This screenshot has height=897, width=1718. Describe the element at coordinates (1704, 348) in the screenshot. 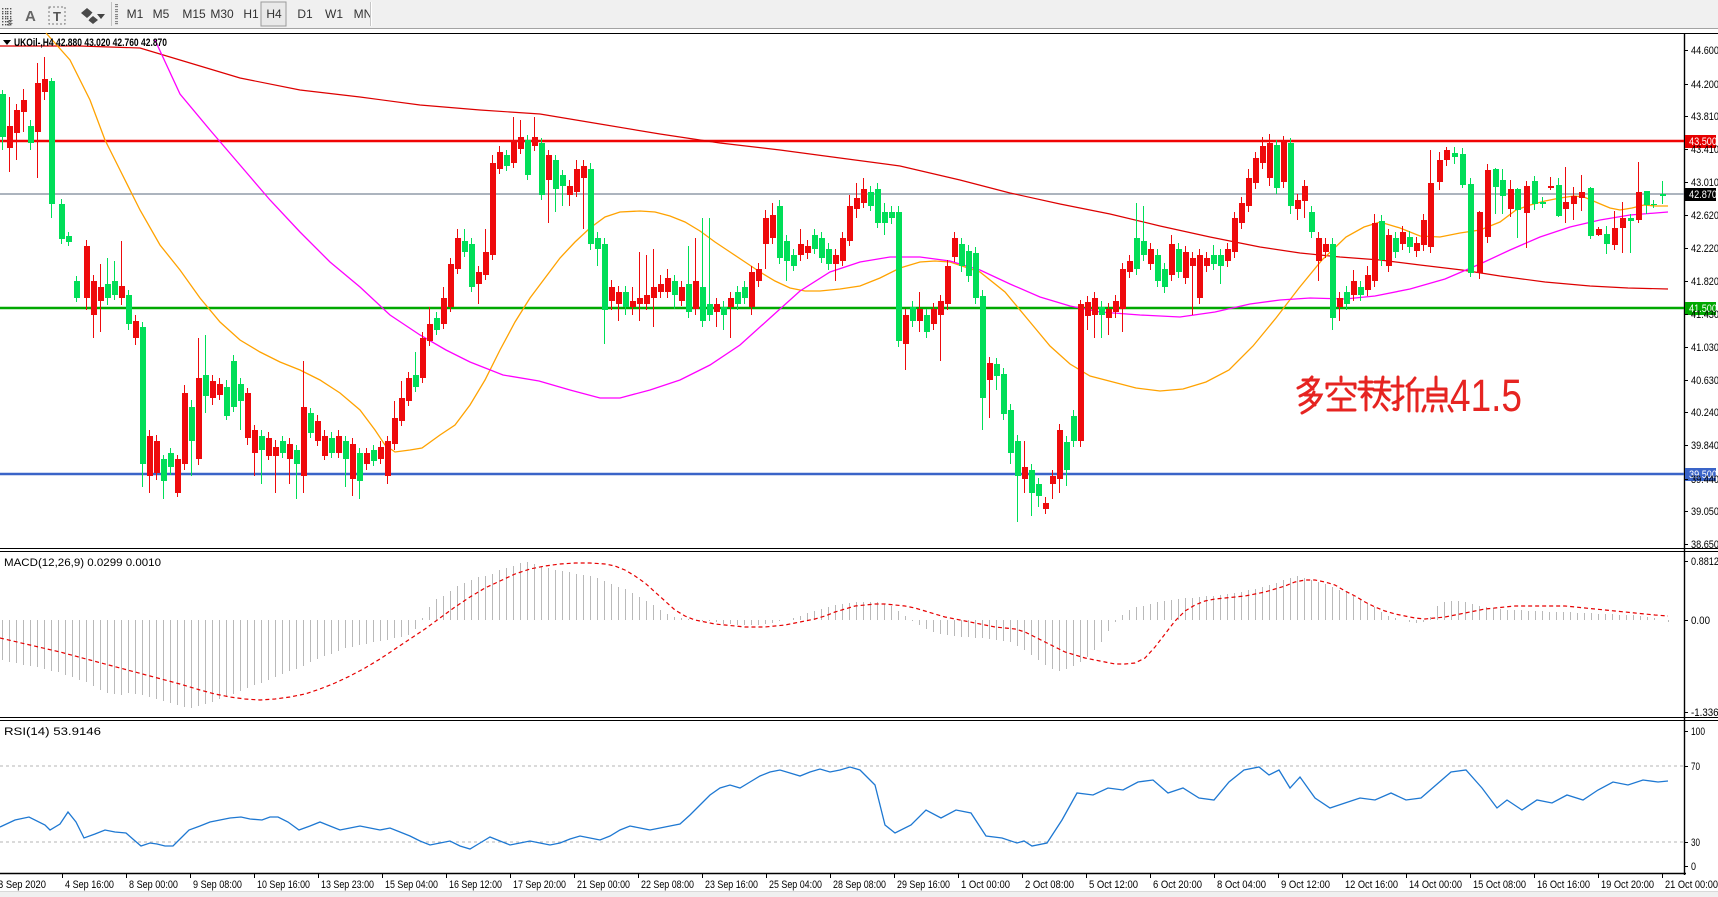

I see `svg-text: 41.030` at that location.